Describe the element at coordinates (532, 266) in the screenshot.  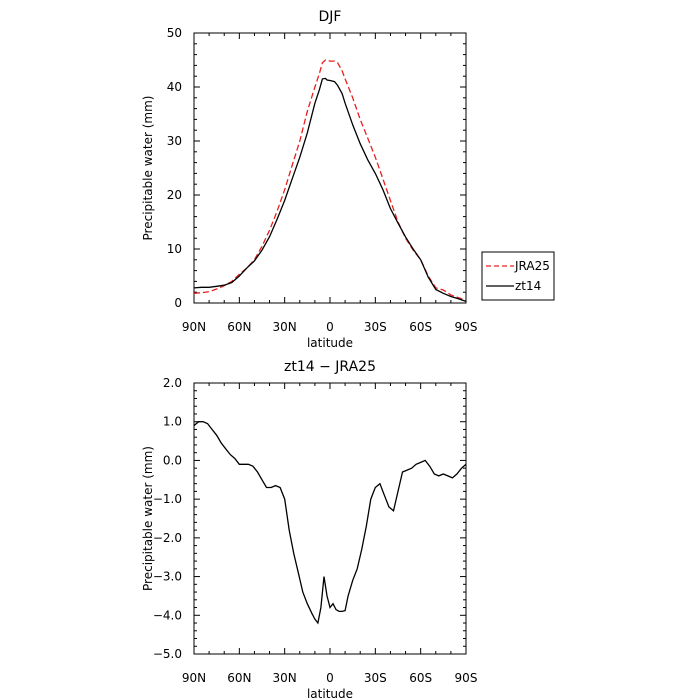
I see `legend-label: JRA25` at that location.